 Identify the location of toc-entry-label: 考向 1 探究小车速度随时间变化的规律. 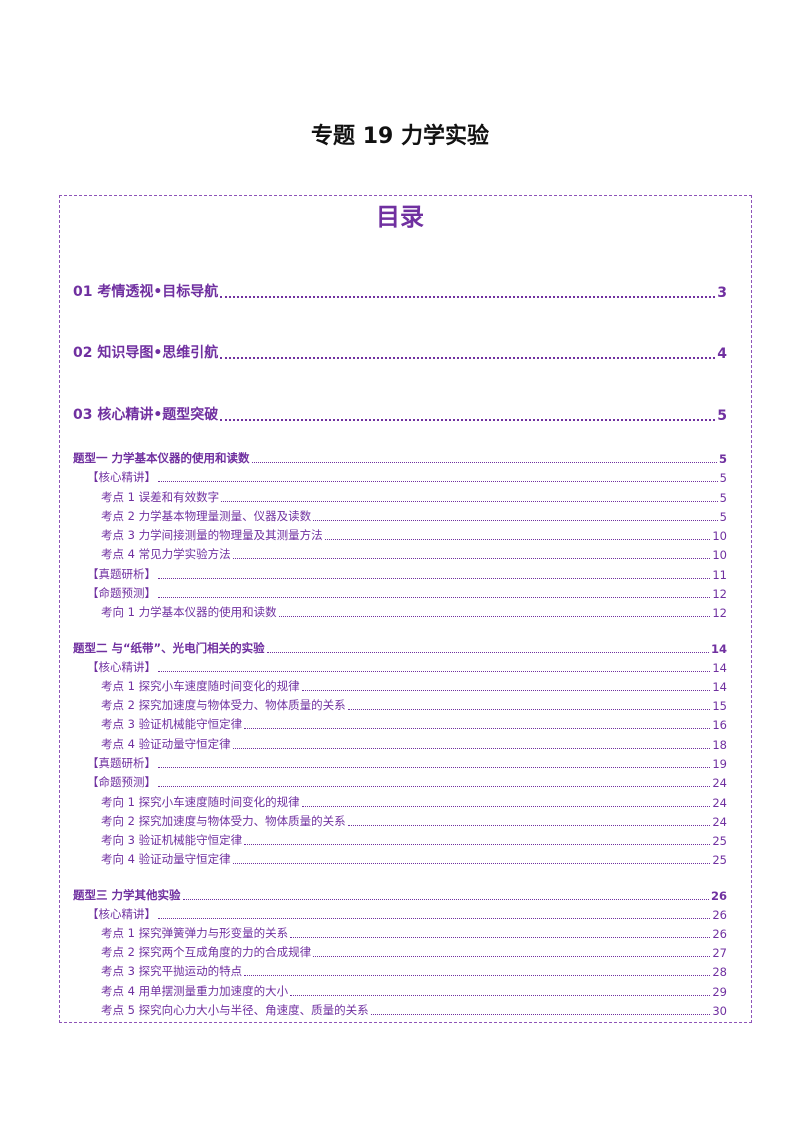
(200, 802).